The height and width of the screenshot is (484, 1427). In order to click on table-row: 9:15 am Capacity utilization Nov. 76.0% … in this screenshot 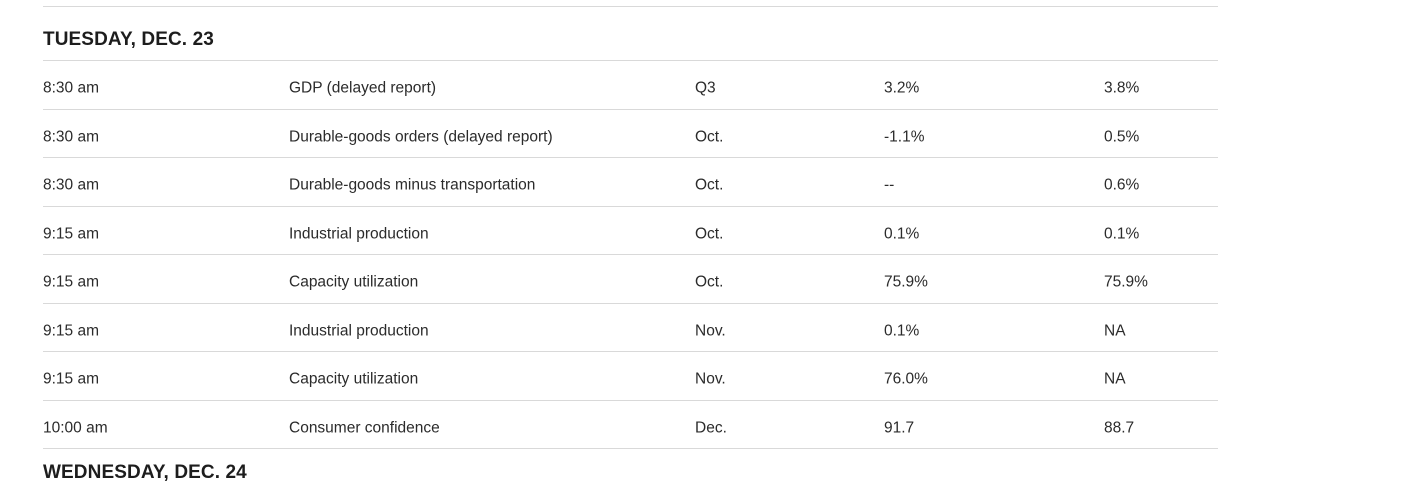, I will do `click(630, 376)`.